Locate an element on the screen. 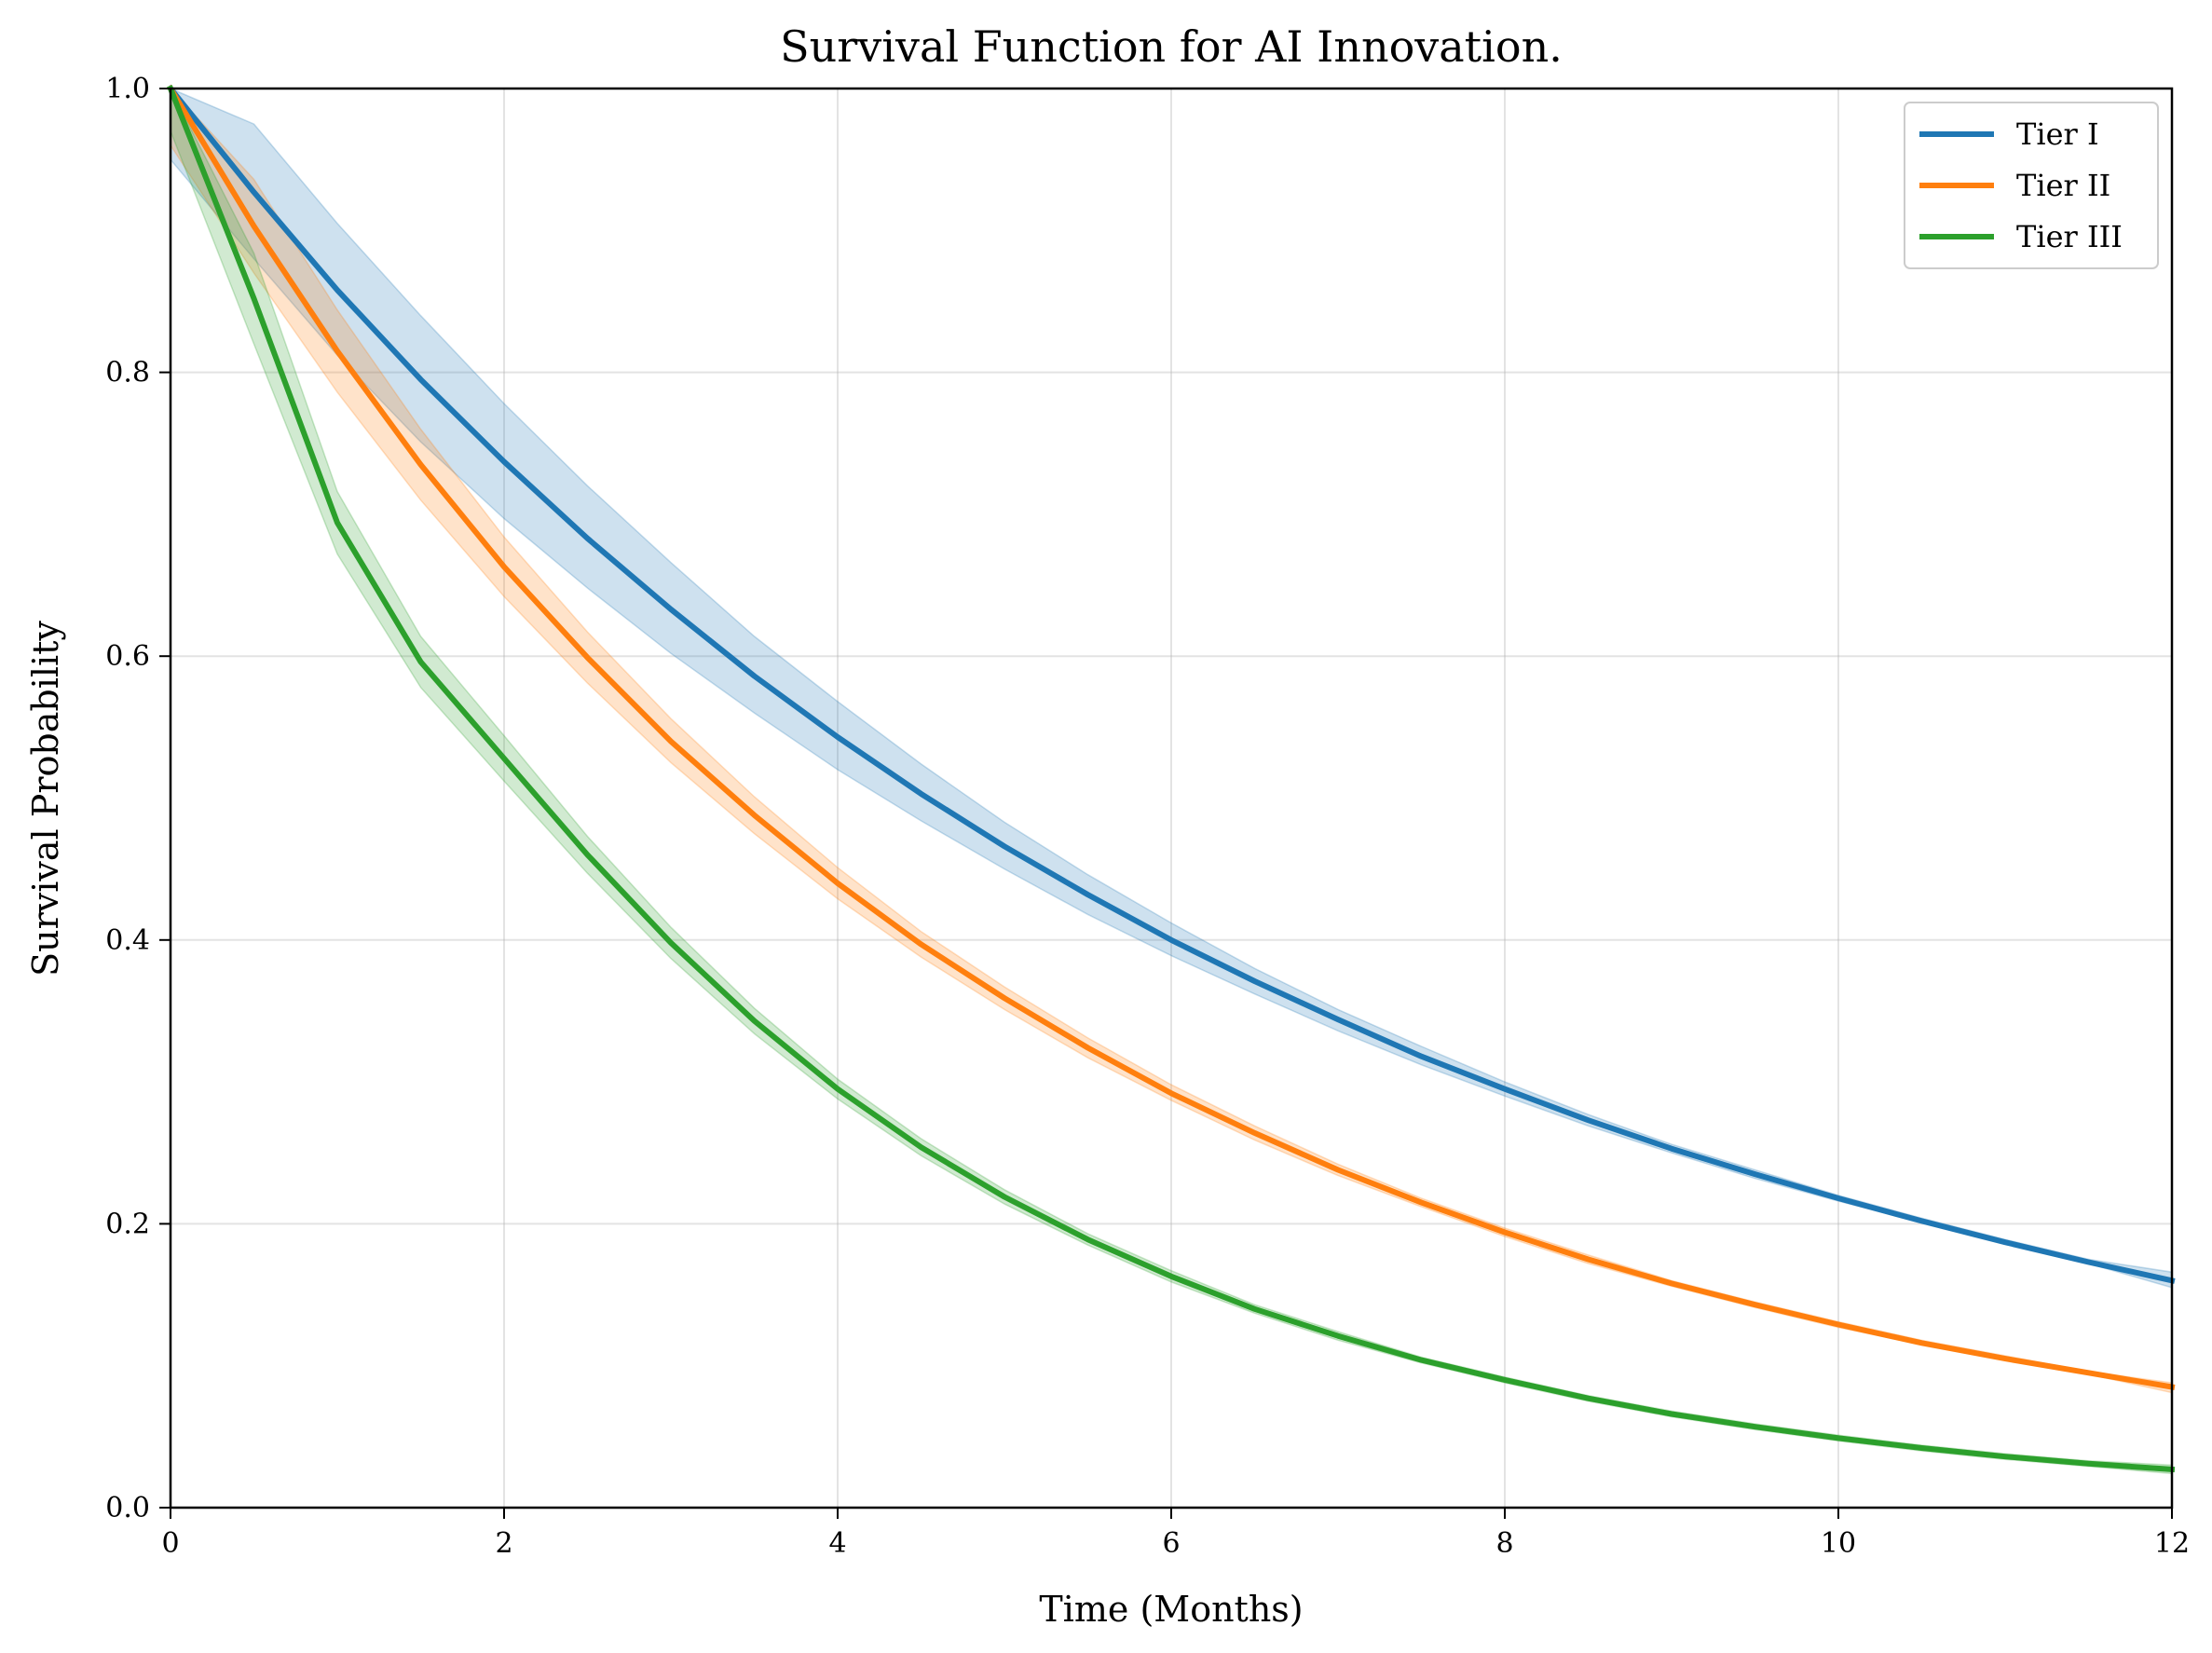  chart-title: Survival Function for AI Innovation. is located at coordinates (1171, 46).